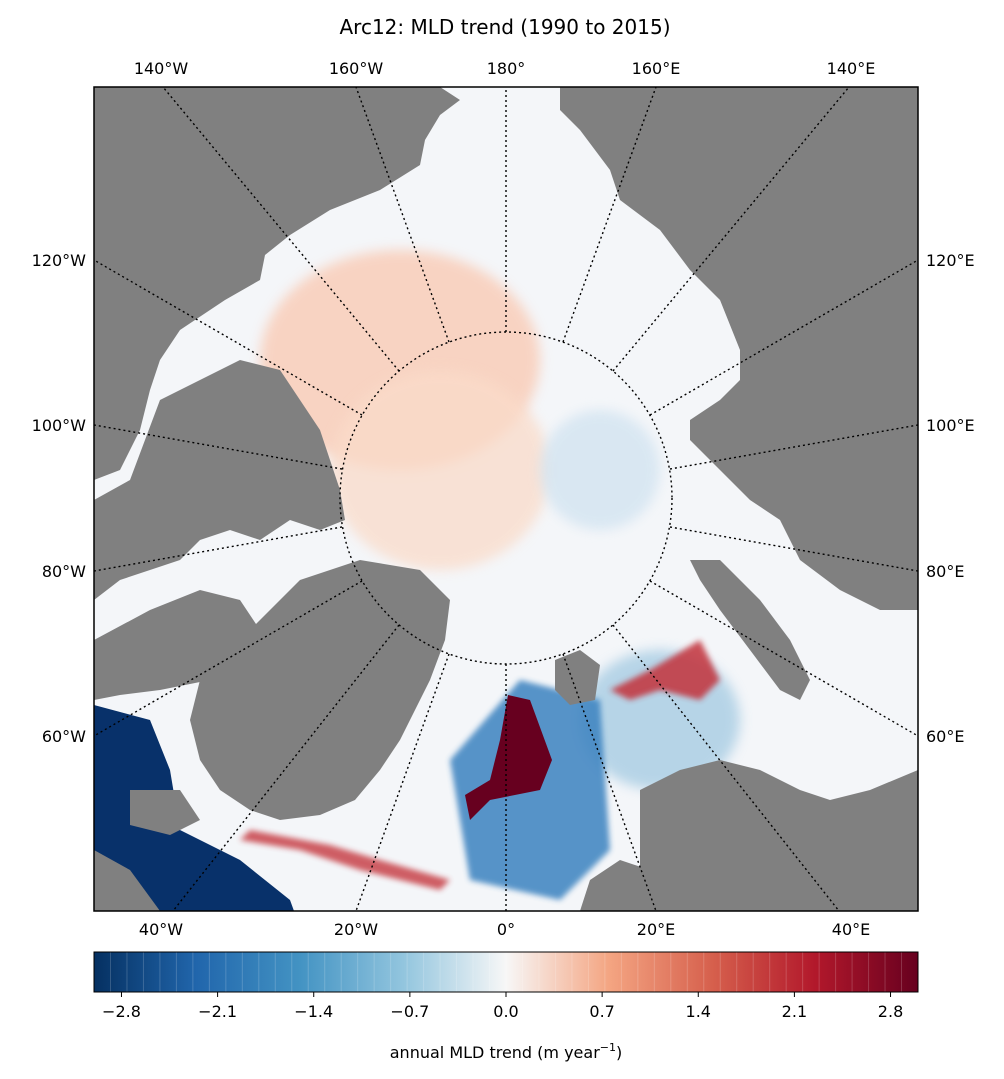 The height and width of the screenshot is (1079, 1004). Describe the element at coordinates (609, 215) in the screenshot. I see `meridian-160e` at that location.